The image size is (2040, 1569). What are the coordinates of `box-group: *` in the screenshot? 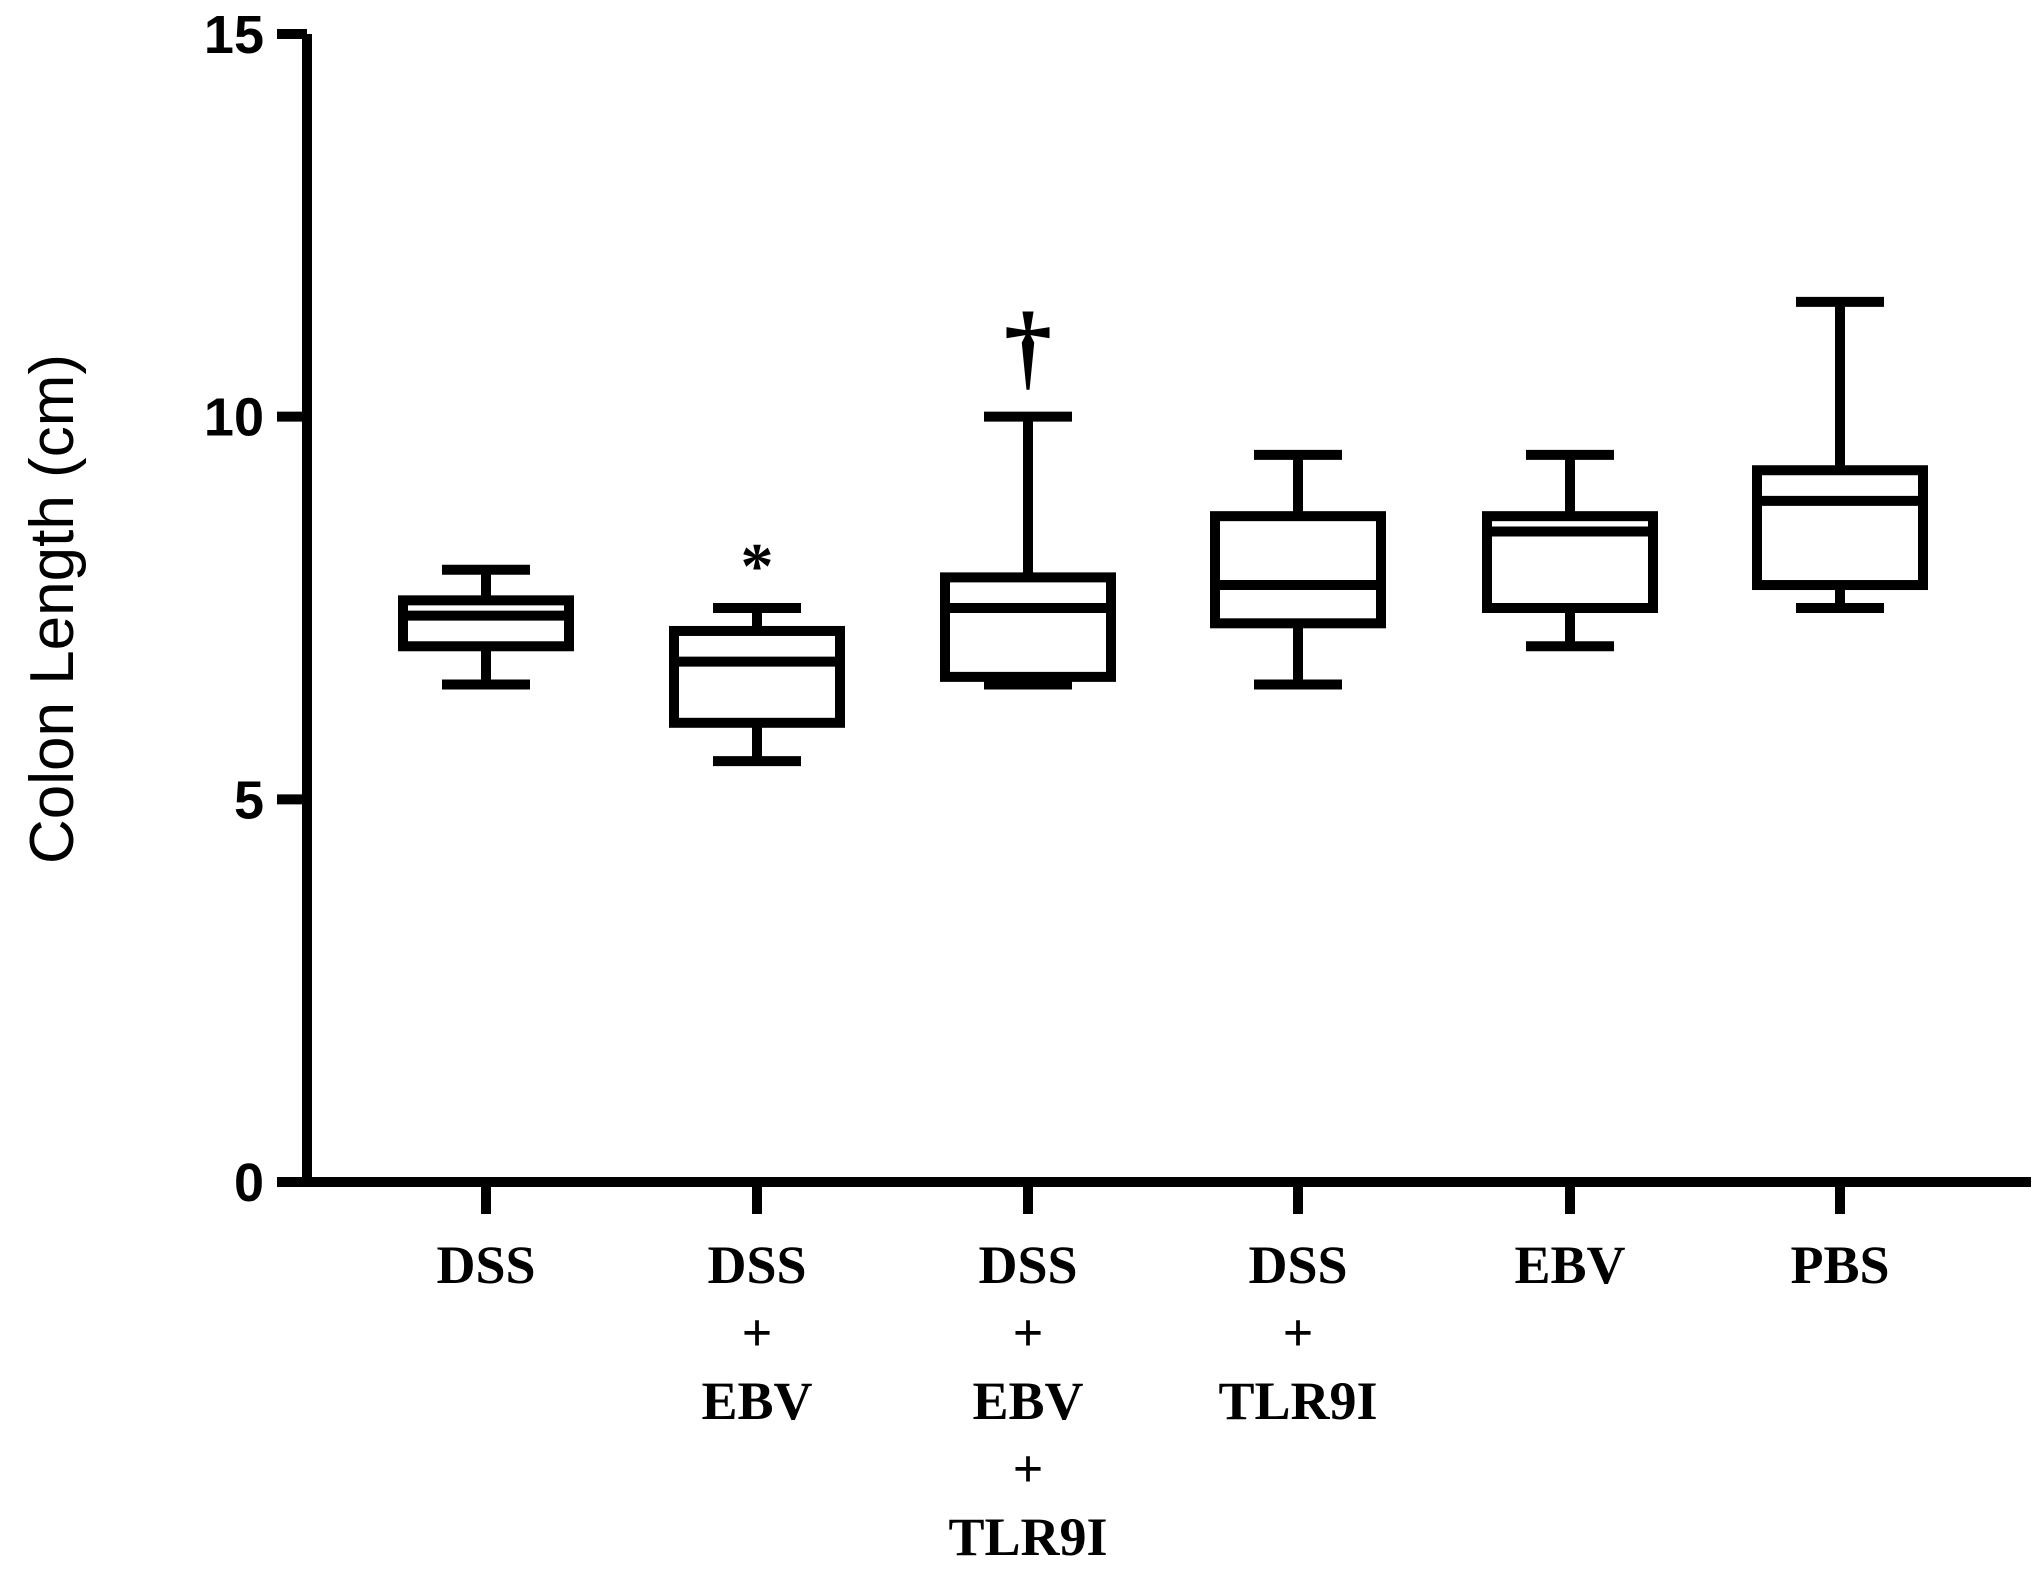 It's located at (757, 648).